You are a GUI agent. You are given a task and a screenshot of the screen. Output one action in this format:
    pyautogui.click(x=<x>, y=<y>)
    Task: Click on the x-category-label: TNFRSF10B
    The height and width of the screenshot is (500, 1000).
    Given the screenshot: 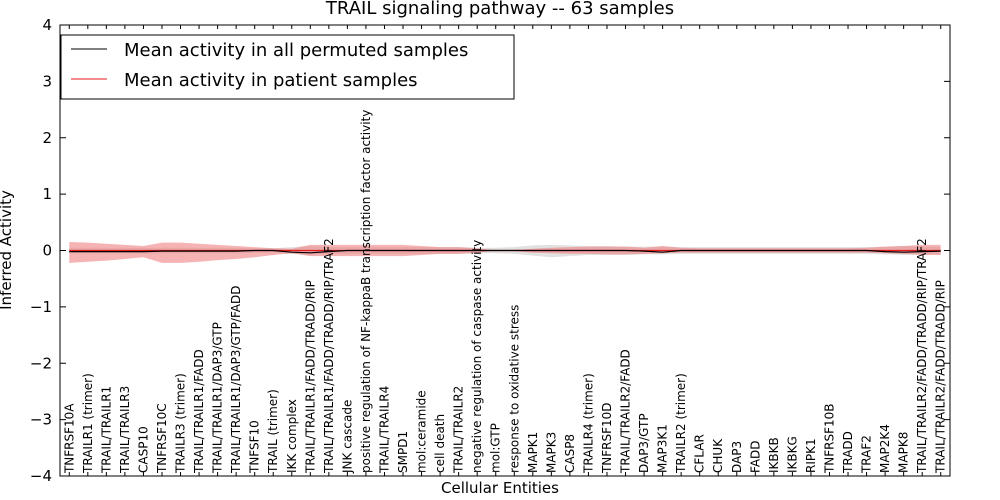 What is the action you would take?
    pyautogui.click(x=830, y=438)
    